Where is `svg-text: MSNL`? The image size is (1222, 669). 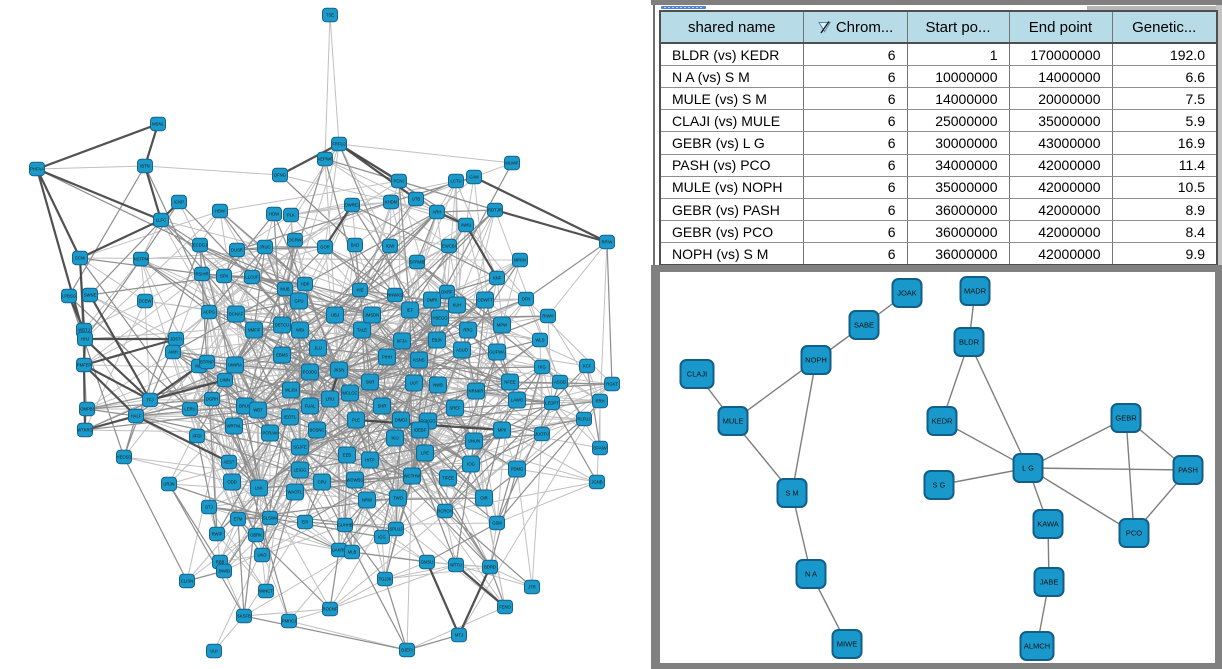 svg-text: MSNL is located at coordinates (158, 124).